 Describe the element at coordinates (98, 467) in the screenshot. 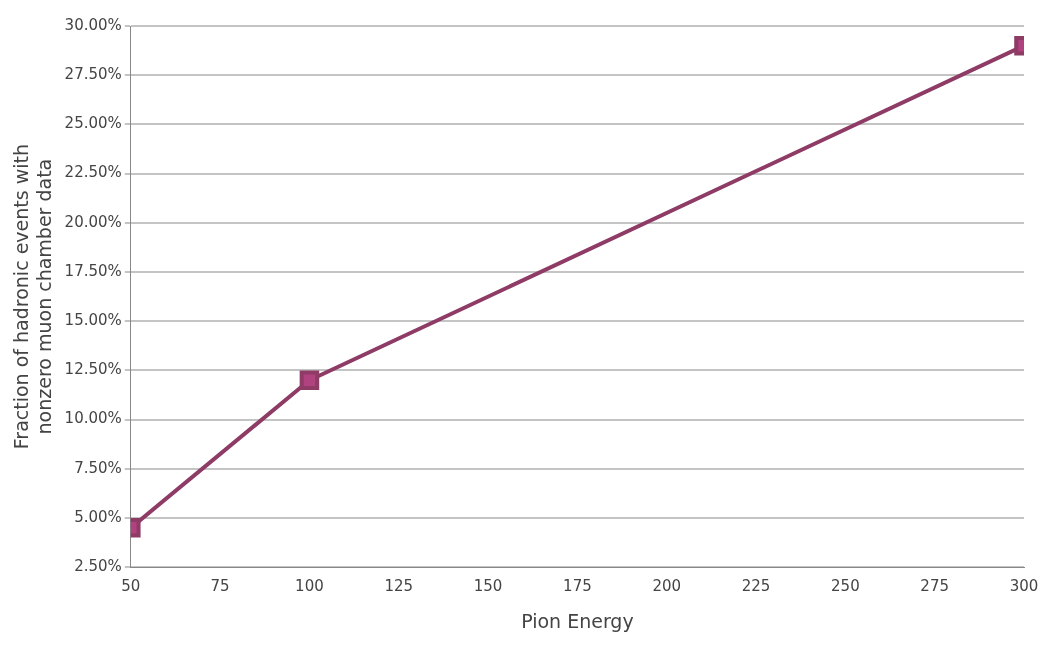

I see `y-tick-label: 7.50%` at that location.